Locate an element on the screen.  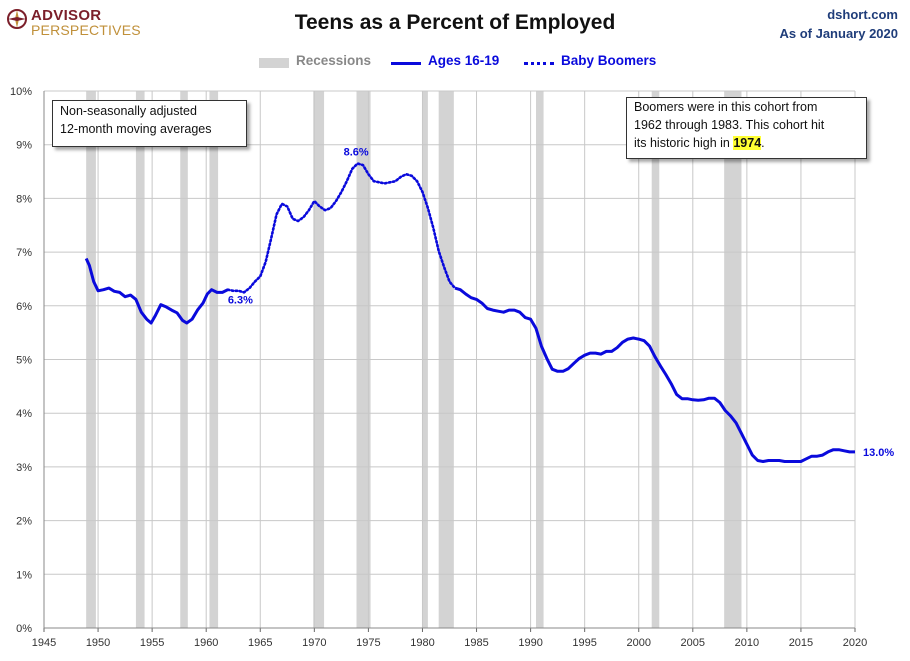
as-of-label: As of January 2020 is located at coordinates (838, 33).